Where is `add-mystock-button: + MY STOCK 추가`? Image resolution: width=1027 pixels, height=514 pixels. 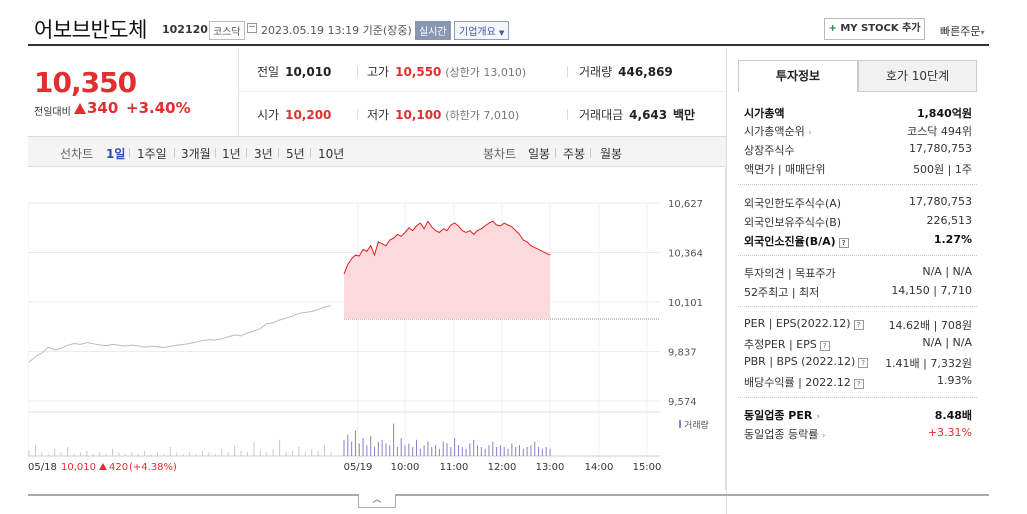 add-mystock-button: + MY STOCK 추가 is located at coordinates (874, 29).